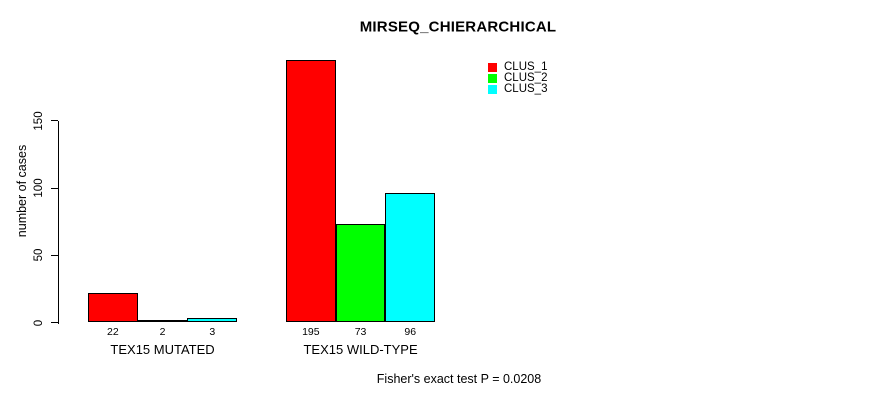  What do you see at coordinates (162, 332) in the screenshot?
I see `bar-value-label: 2` at bounding box center [162, 332].